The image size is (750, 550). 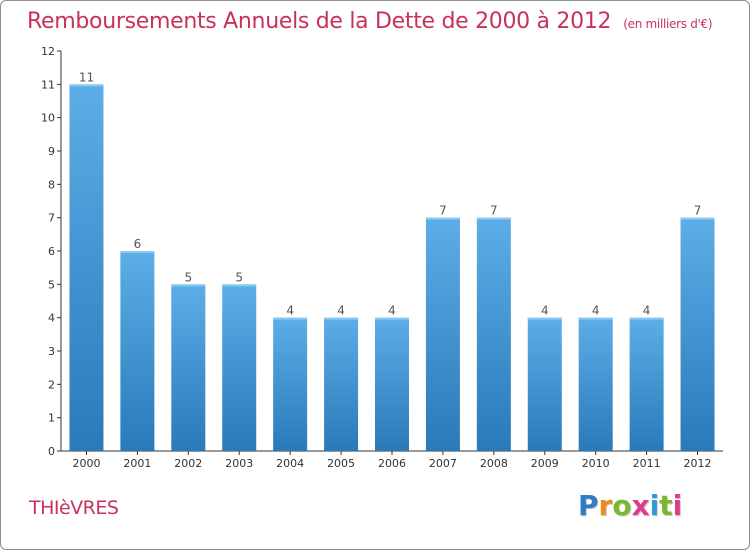 I want to click on x-tick-label: 2000, so click(x=86, y=463).